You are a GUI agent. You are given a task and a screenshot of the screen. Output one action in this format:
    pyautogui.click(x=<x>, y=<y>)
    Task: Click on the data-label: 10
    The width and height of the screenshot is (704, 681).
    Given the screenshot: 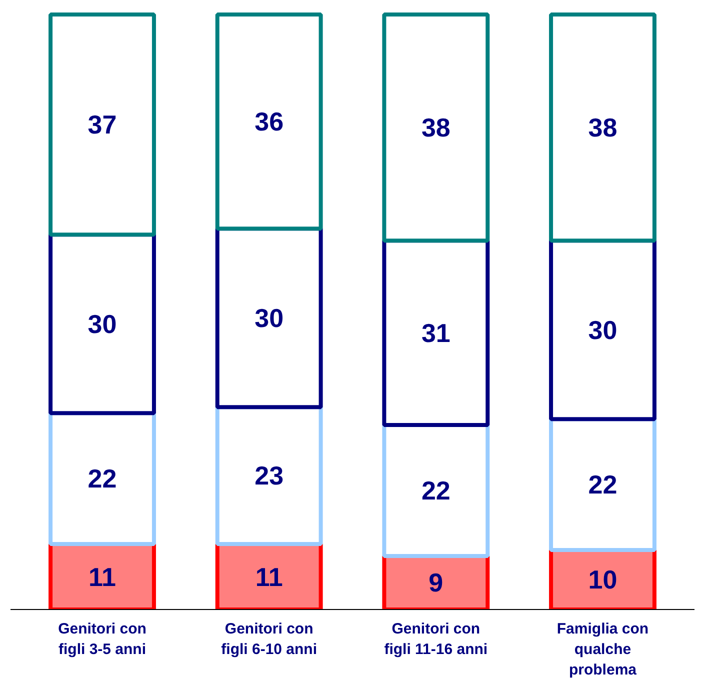 What is the action you would take?
    pyautogui.click(x=603, y=579)
    